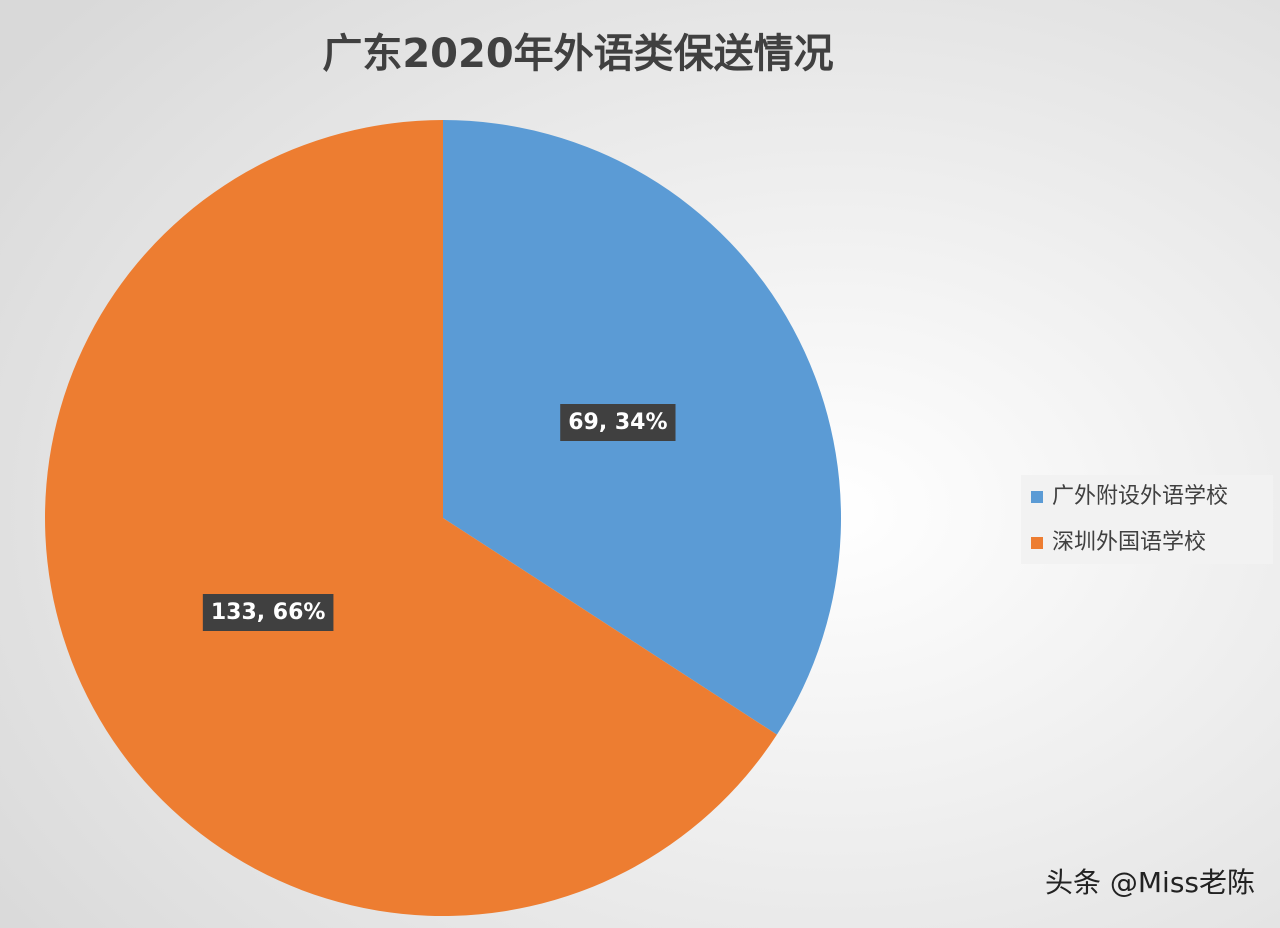 Image resolution: width=1280 pixels, height=928 pixels. I want to click on legend-label: 广外附设外语学校, so click(1140, 496).